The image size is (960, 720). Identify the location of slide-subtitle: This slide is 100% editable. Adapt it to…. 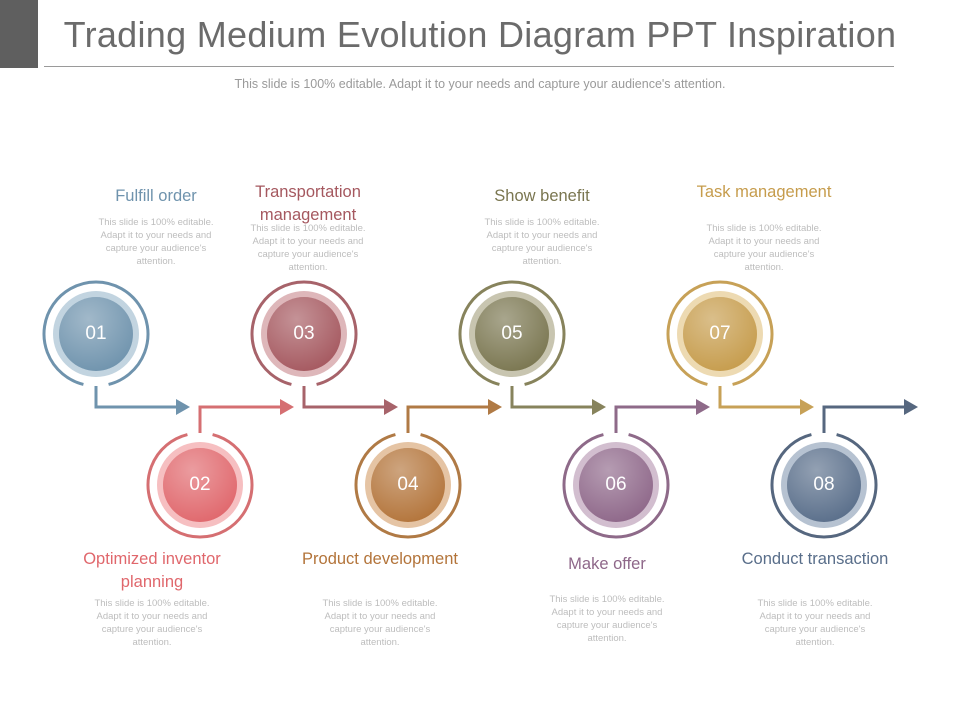
(480, 84).